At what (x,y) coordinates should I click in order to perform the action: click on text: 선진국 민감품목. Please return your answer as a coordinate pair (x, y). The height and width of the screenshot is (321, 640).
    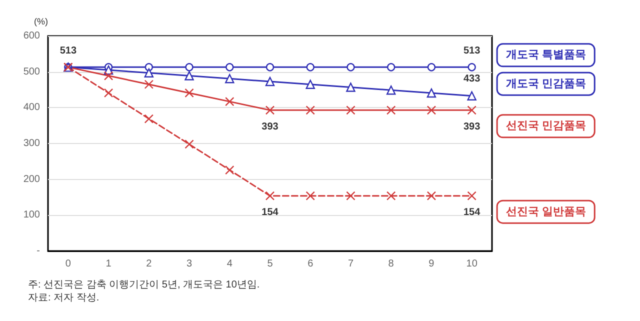
    Looking at the image, I should click on (546, 126).